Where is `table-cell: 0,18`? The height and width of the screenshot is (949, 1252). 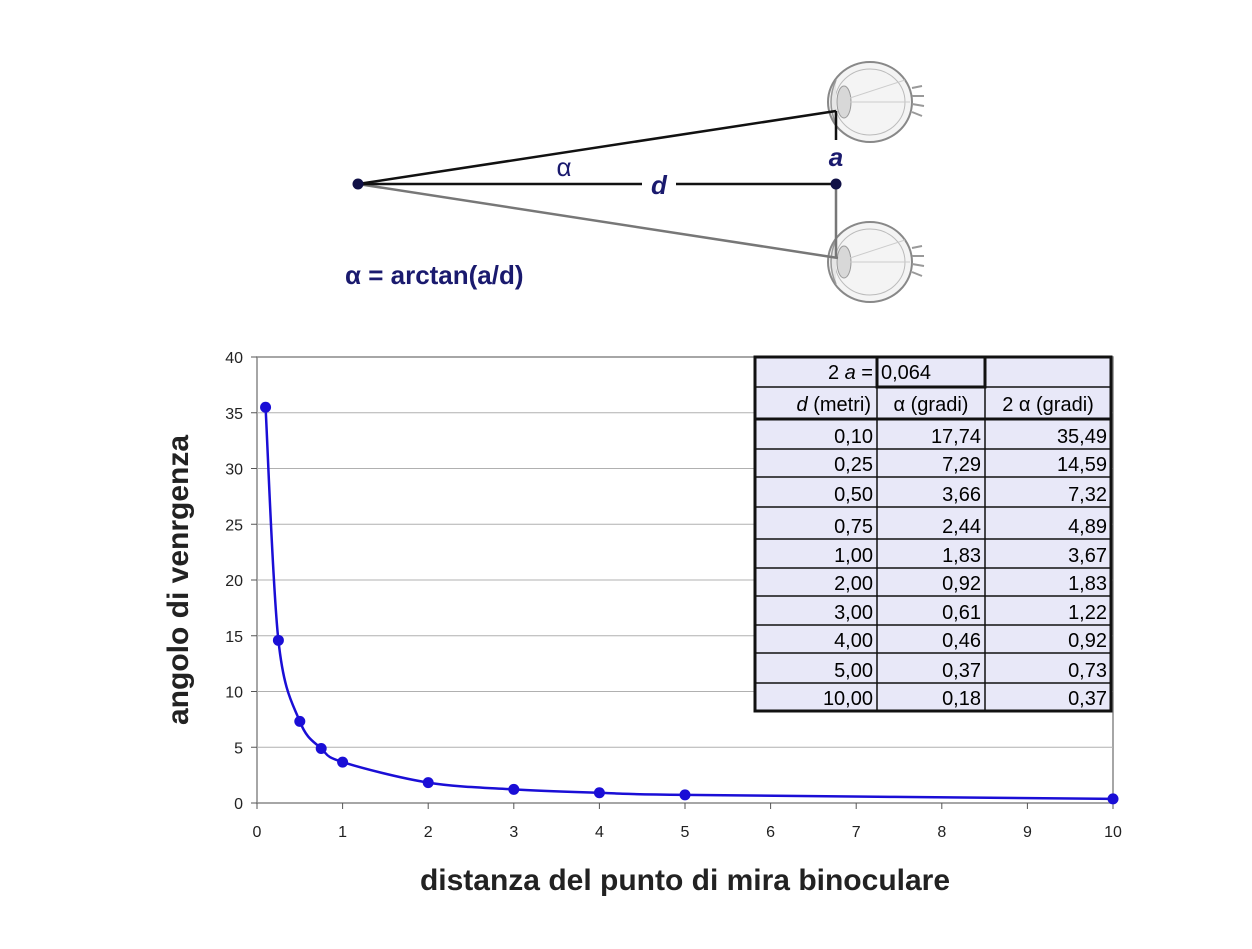
table-cell: 0,18 is located at coordinates (961, 699).